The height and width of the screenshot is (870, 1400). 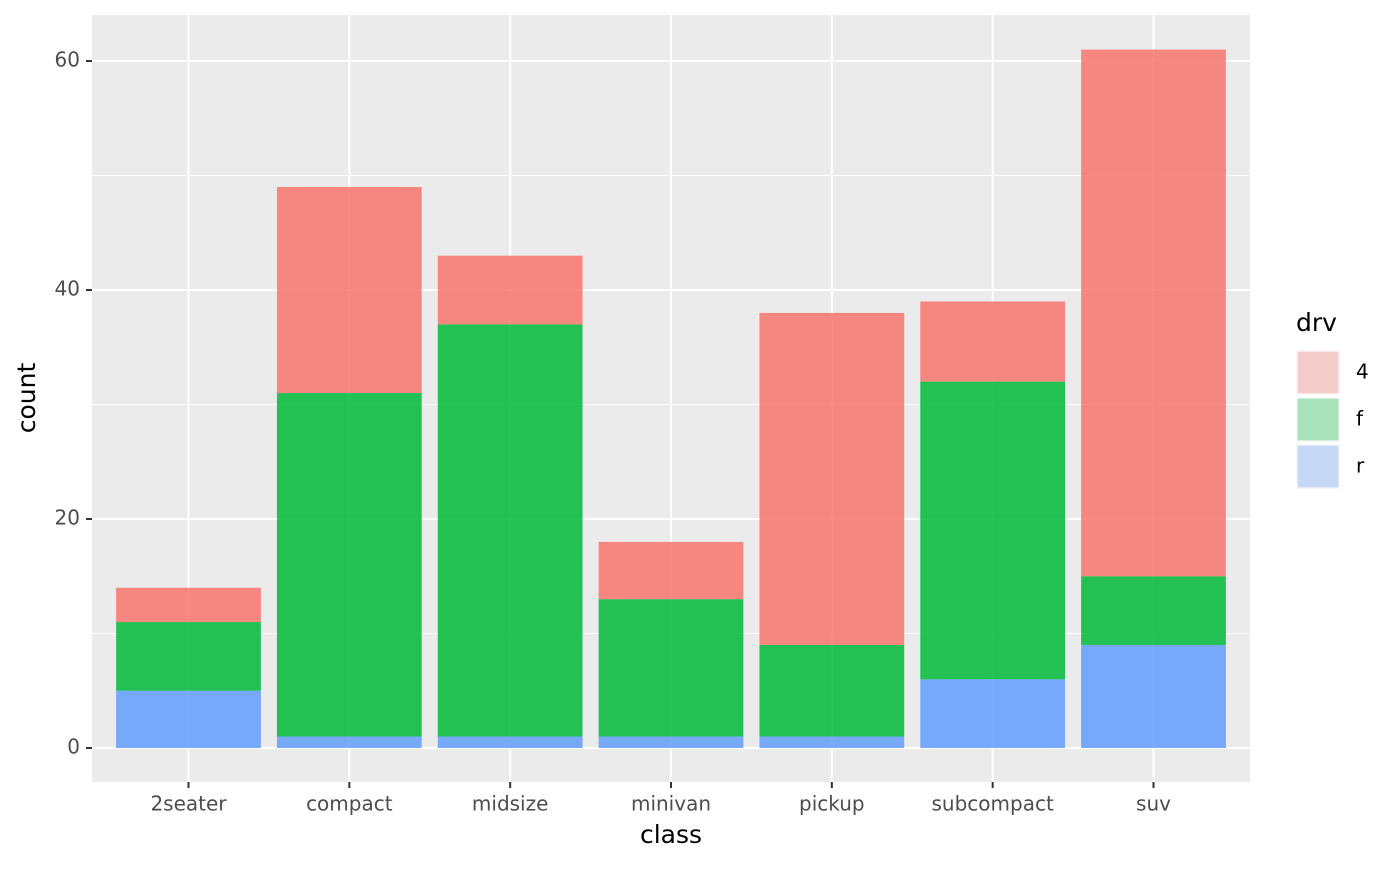 I want to click on y-axis-title: count, so click(x=26, y=398).